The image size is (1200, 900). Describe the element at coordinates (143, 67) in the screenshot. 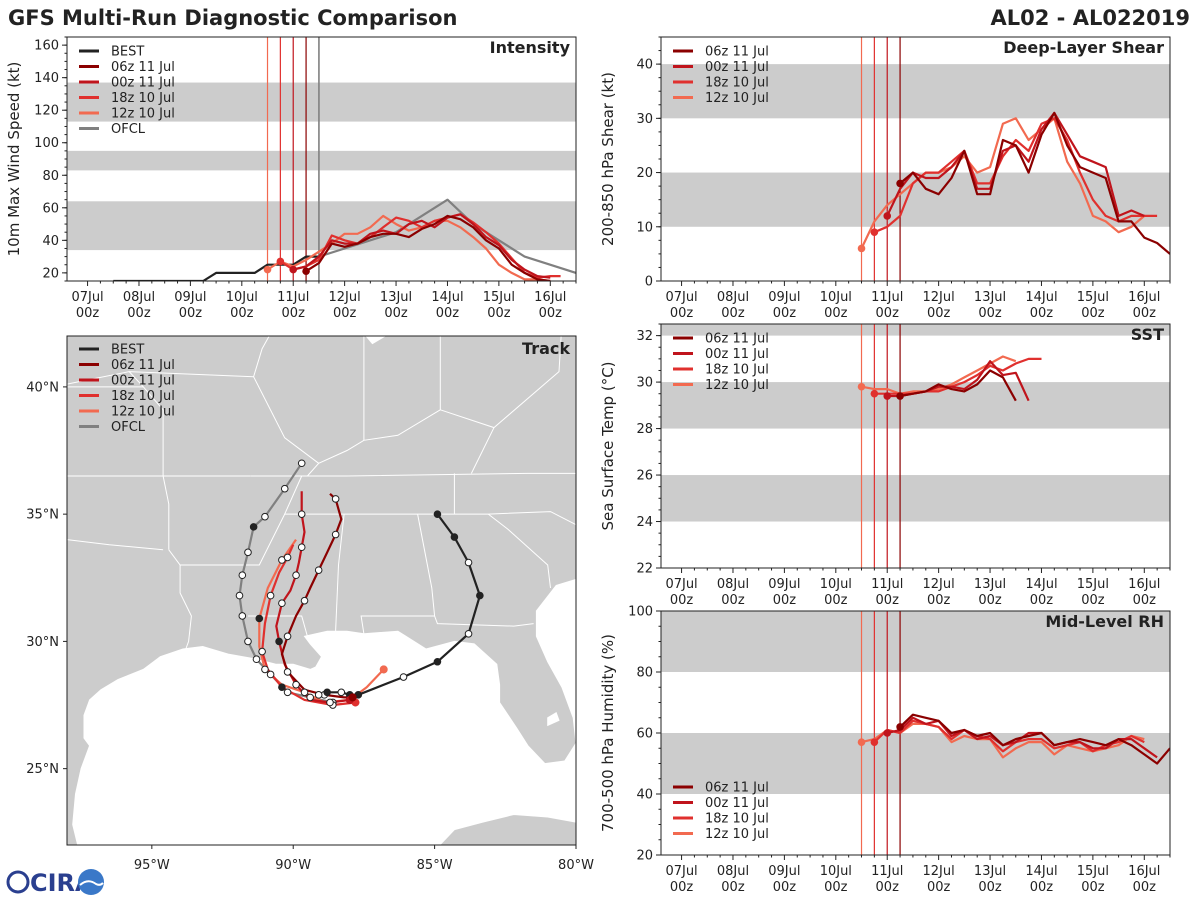

I see `intensity-legend-label-06z-11-jul: 06z 11 Jul` at that location.